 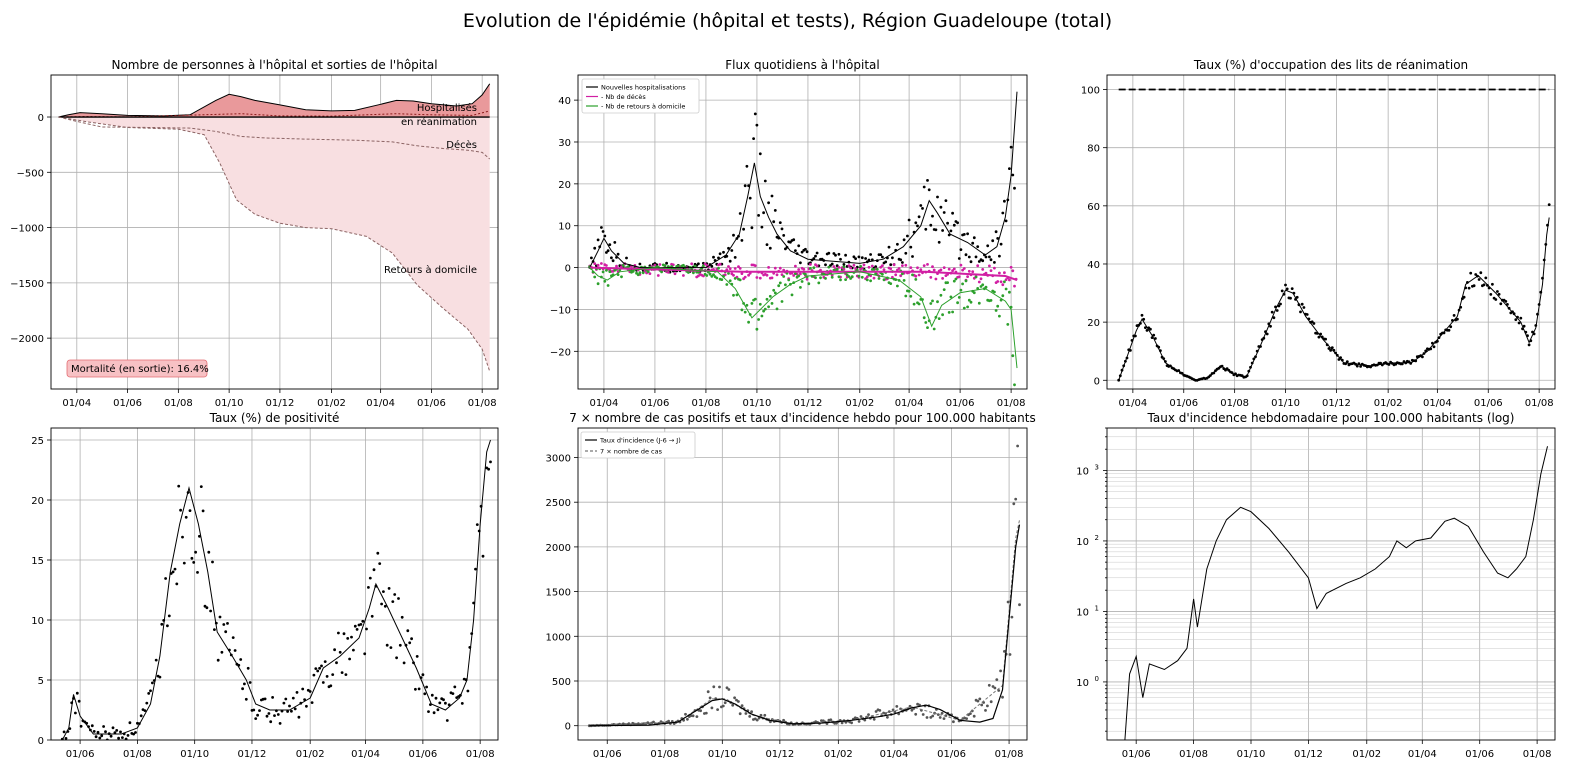 I want to click on x-tick-label: 01/12, so click(x=808, y=403).